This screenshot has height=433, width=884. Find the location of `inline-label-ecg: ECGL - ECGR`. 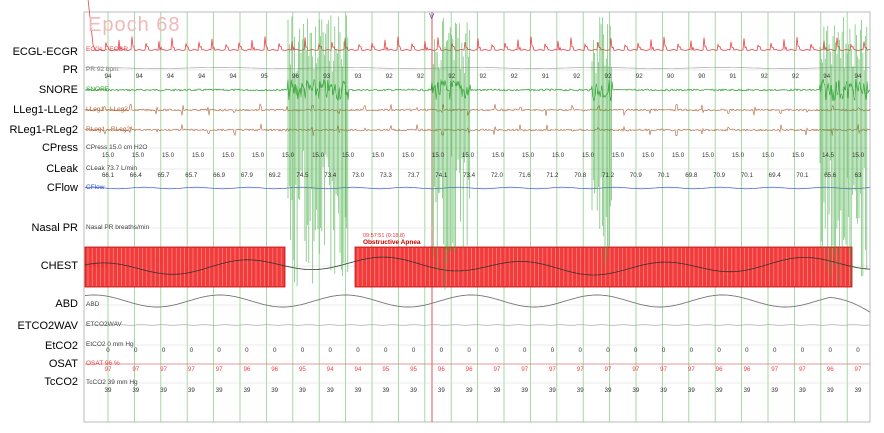

inline-label-ecg: ECGL - ECGR is located at coordinates (107, 49).